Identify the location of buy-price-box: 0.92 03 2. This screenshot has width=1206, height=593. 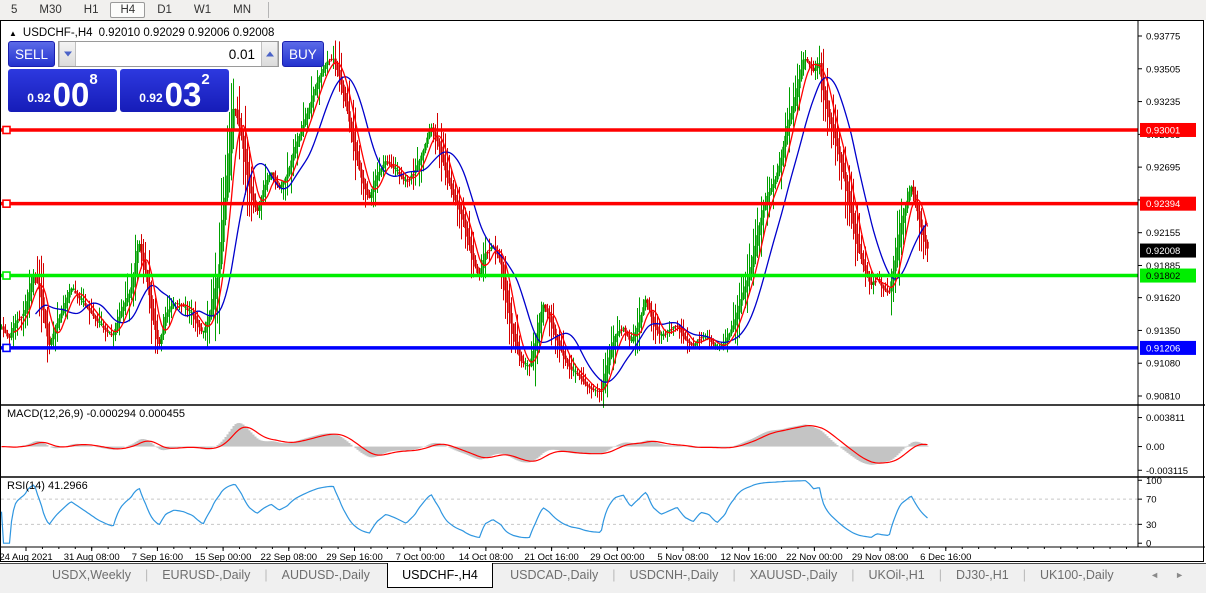
(174, 90).